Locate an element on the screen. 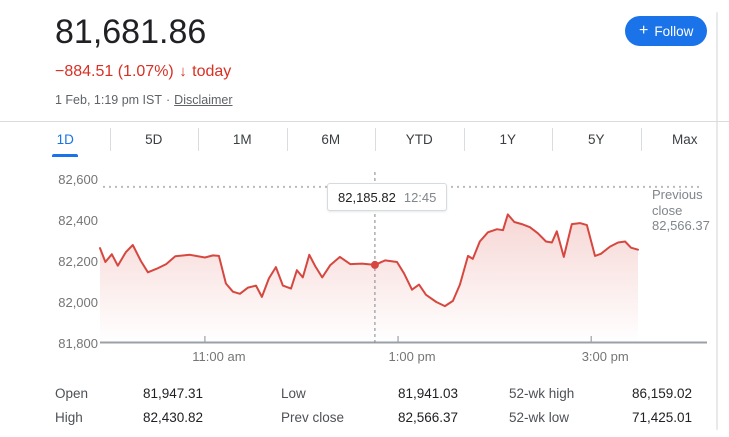 This screenshot has width=729, height=437. plus-icon: + is located at coordinates (644, 30).